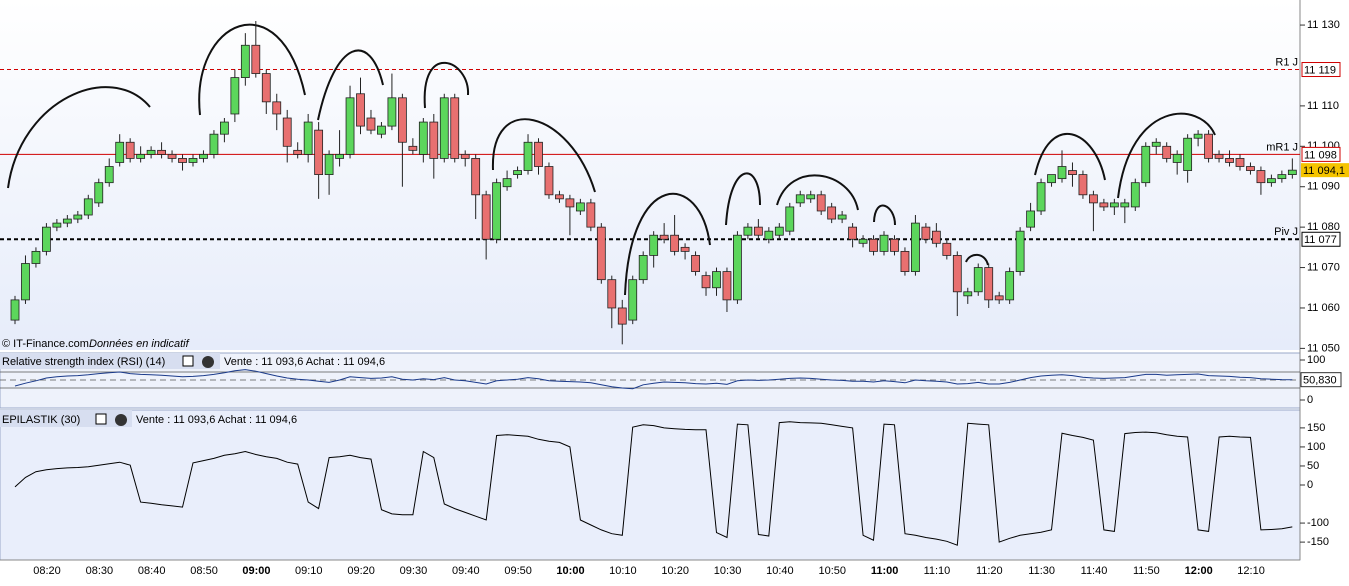  Describe the element at coordinates (1321, 239) in the screenshot. I see `level-box` at that location.